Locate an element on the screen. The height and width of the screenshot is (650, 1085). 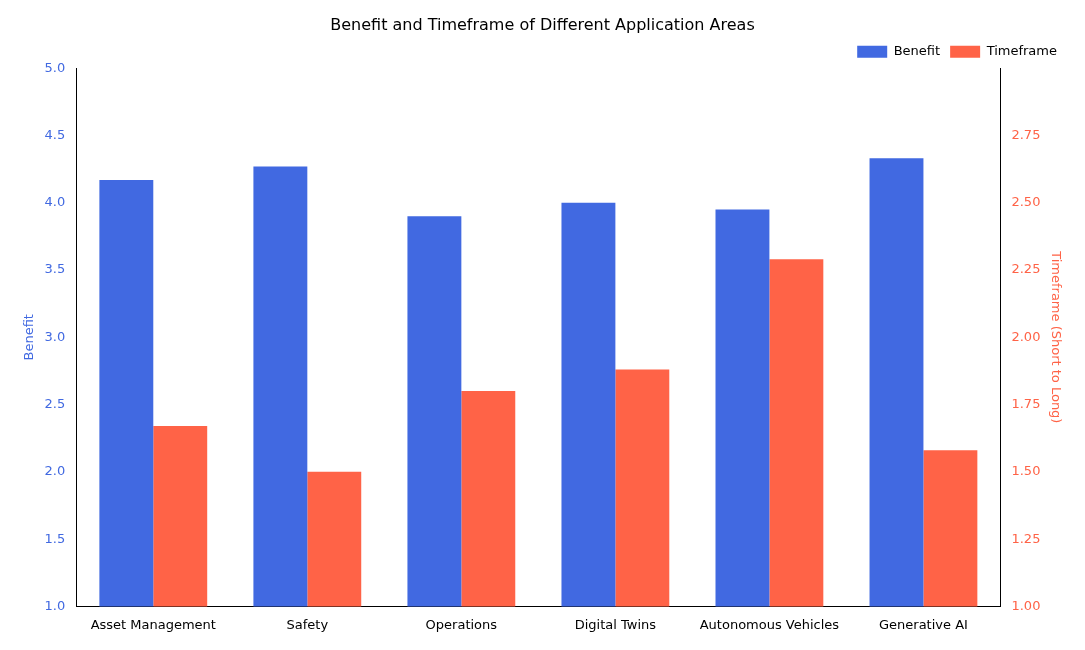
y-tick-label: 5.0 is located at coordinates (55, 67).